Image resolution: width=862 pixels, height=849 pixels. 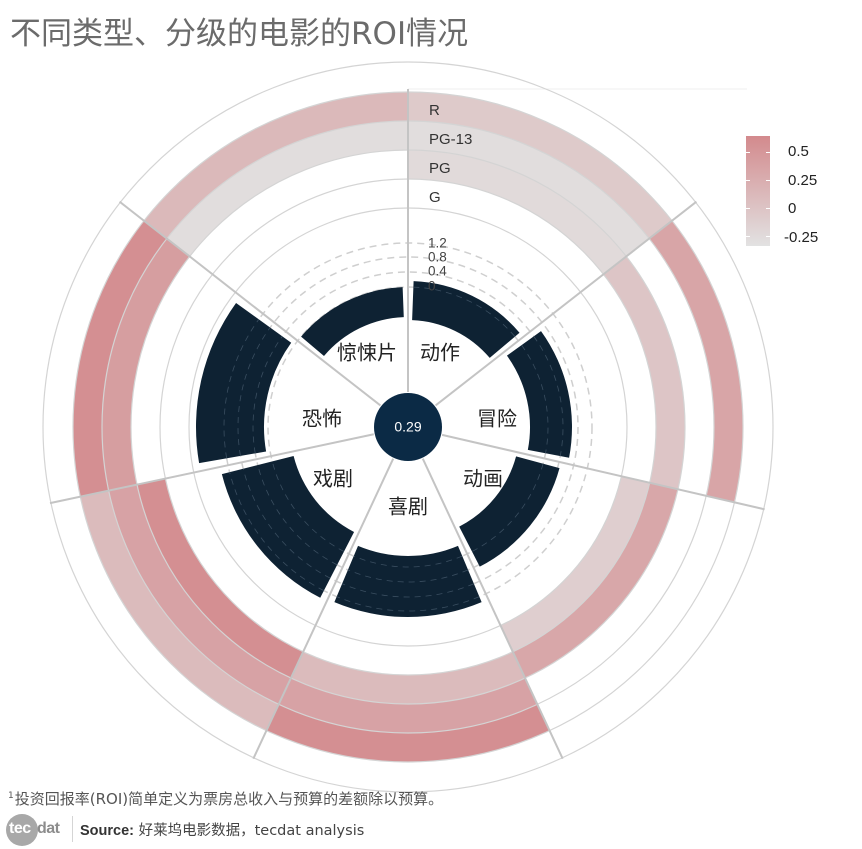 I want to click on source-line: Source: 好莱坞电影数据，tecdat analysis, so click(x=222, y=829).